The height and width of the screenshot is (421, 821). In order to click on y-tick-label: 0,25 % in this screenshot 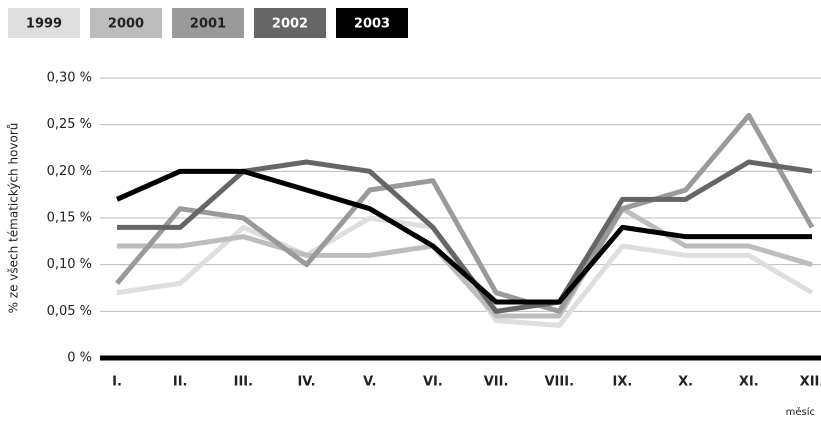, I will do `click(69, 124)`.